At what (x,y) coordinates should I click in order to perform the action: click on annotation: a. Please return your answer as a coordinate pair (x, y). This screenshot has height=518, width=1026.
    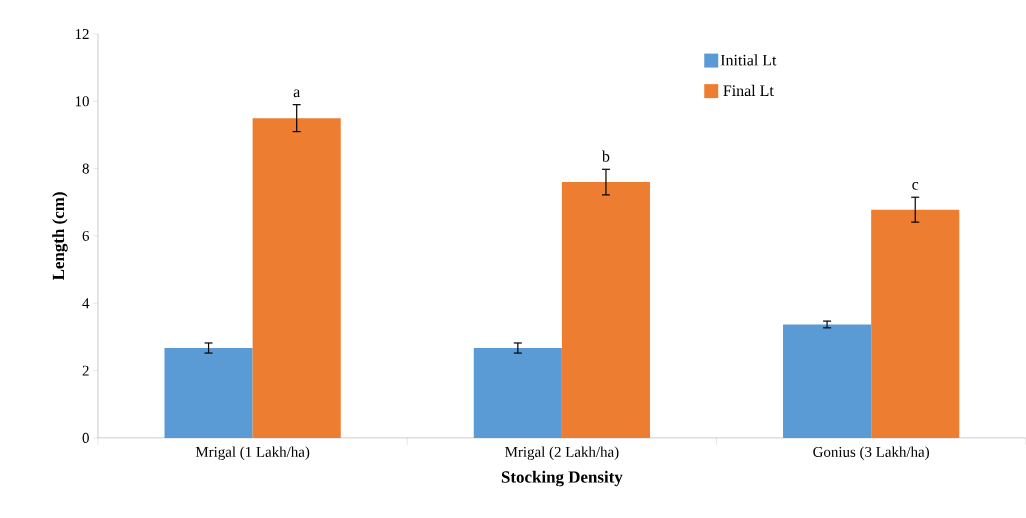
    Looking at the image, I should click on (297, 93).